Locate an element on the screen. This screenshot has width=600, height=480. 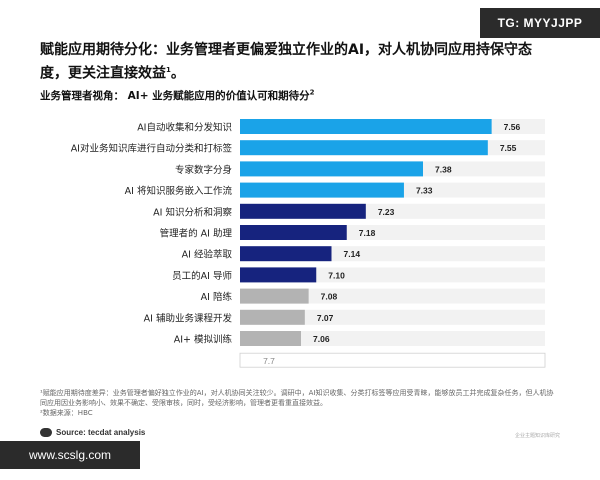
subtitle-footnote-mark: 2 is located at coordinates (312, 92).